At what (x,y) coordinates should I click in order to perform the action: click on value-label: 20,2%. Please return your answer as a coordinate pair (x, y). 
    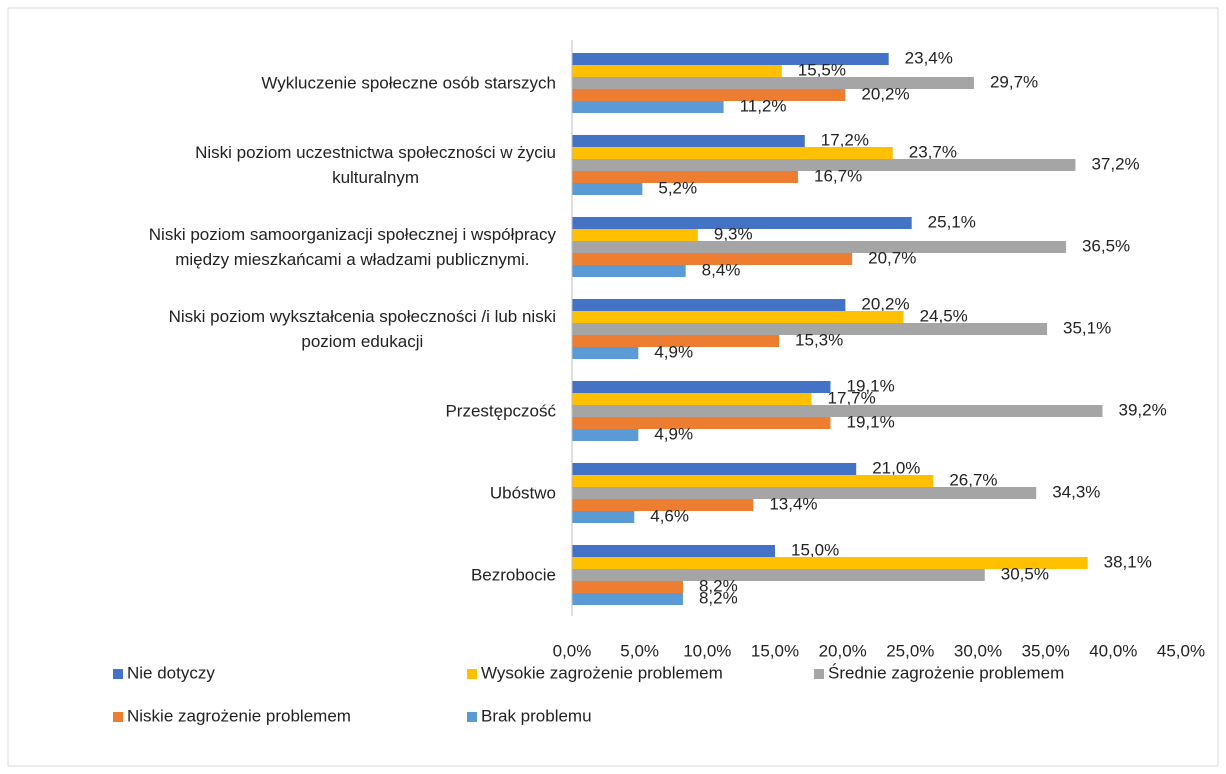
    Looking at the image, I should click on (885, 303).